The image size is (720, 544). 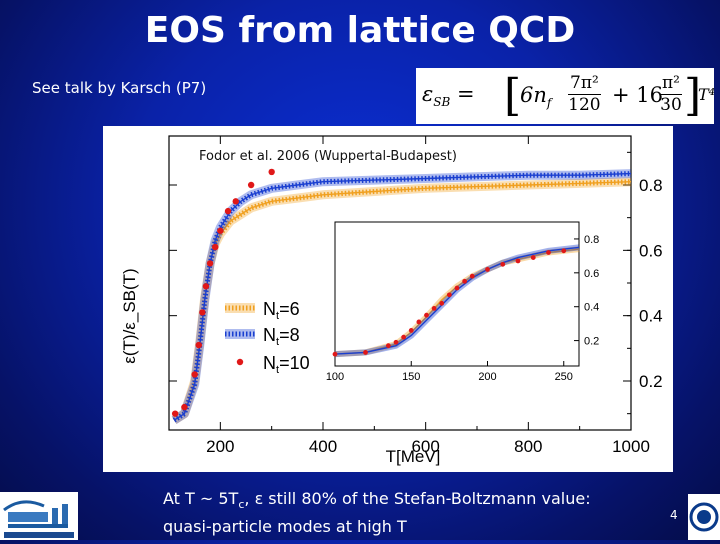 What do you see at coordinates (566, 96) in the screenshot?
I see `stefan-boltzmann-formula: εSB = [ 6nf 7π² 120 + 16 π² 30 ] T⁴` at bounding box center [566, 96].